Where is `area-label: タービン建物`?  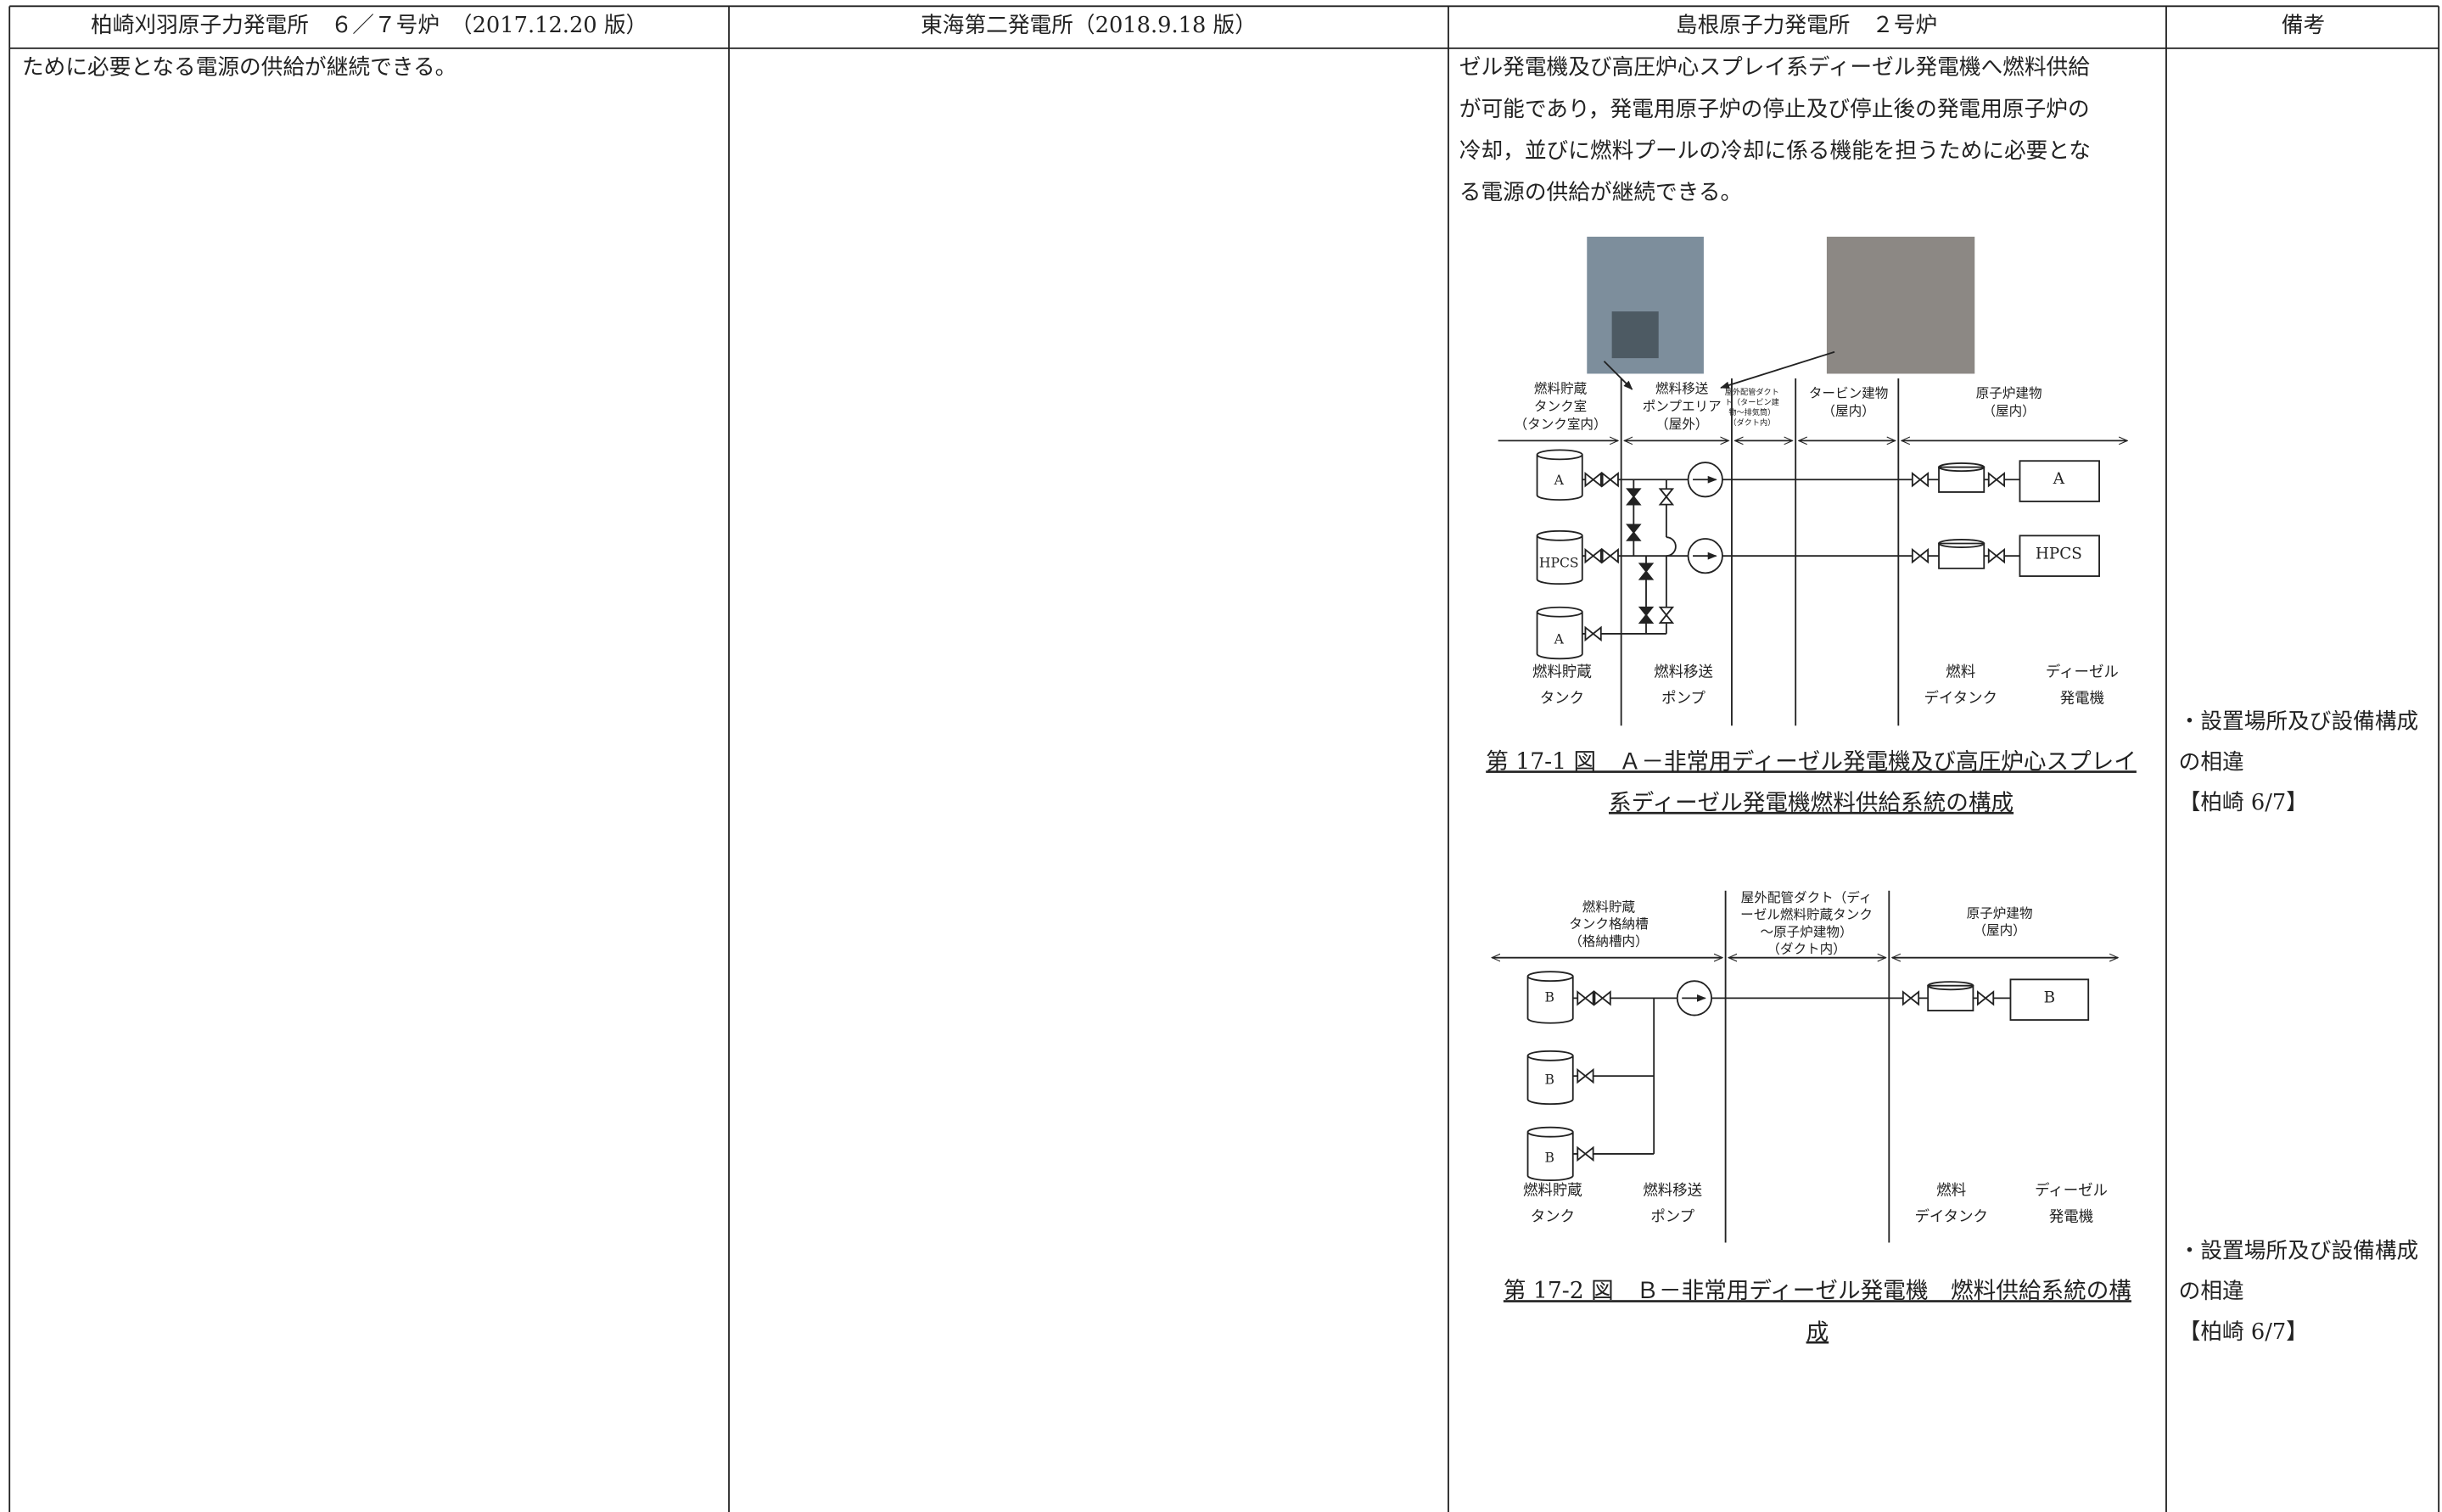 area-label: タービン建物 is located at coordinates (1849, 392).